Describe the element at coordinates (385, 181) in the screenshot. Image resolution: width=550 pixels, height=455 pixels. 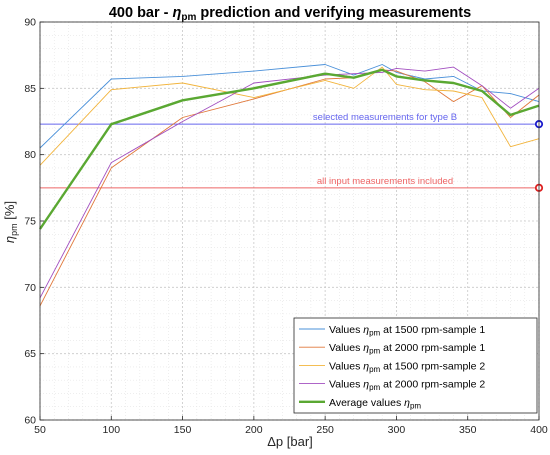
I see `reference-line-label: all input measurements included` at that location.